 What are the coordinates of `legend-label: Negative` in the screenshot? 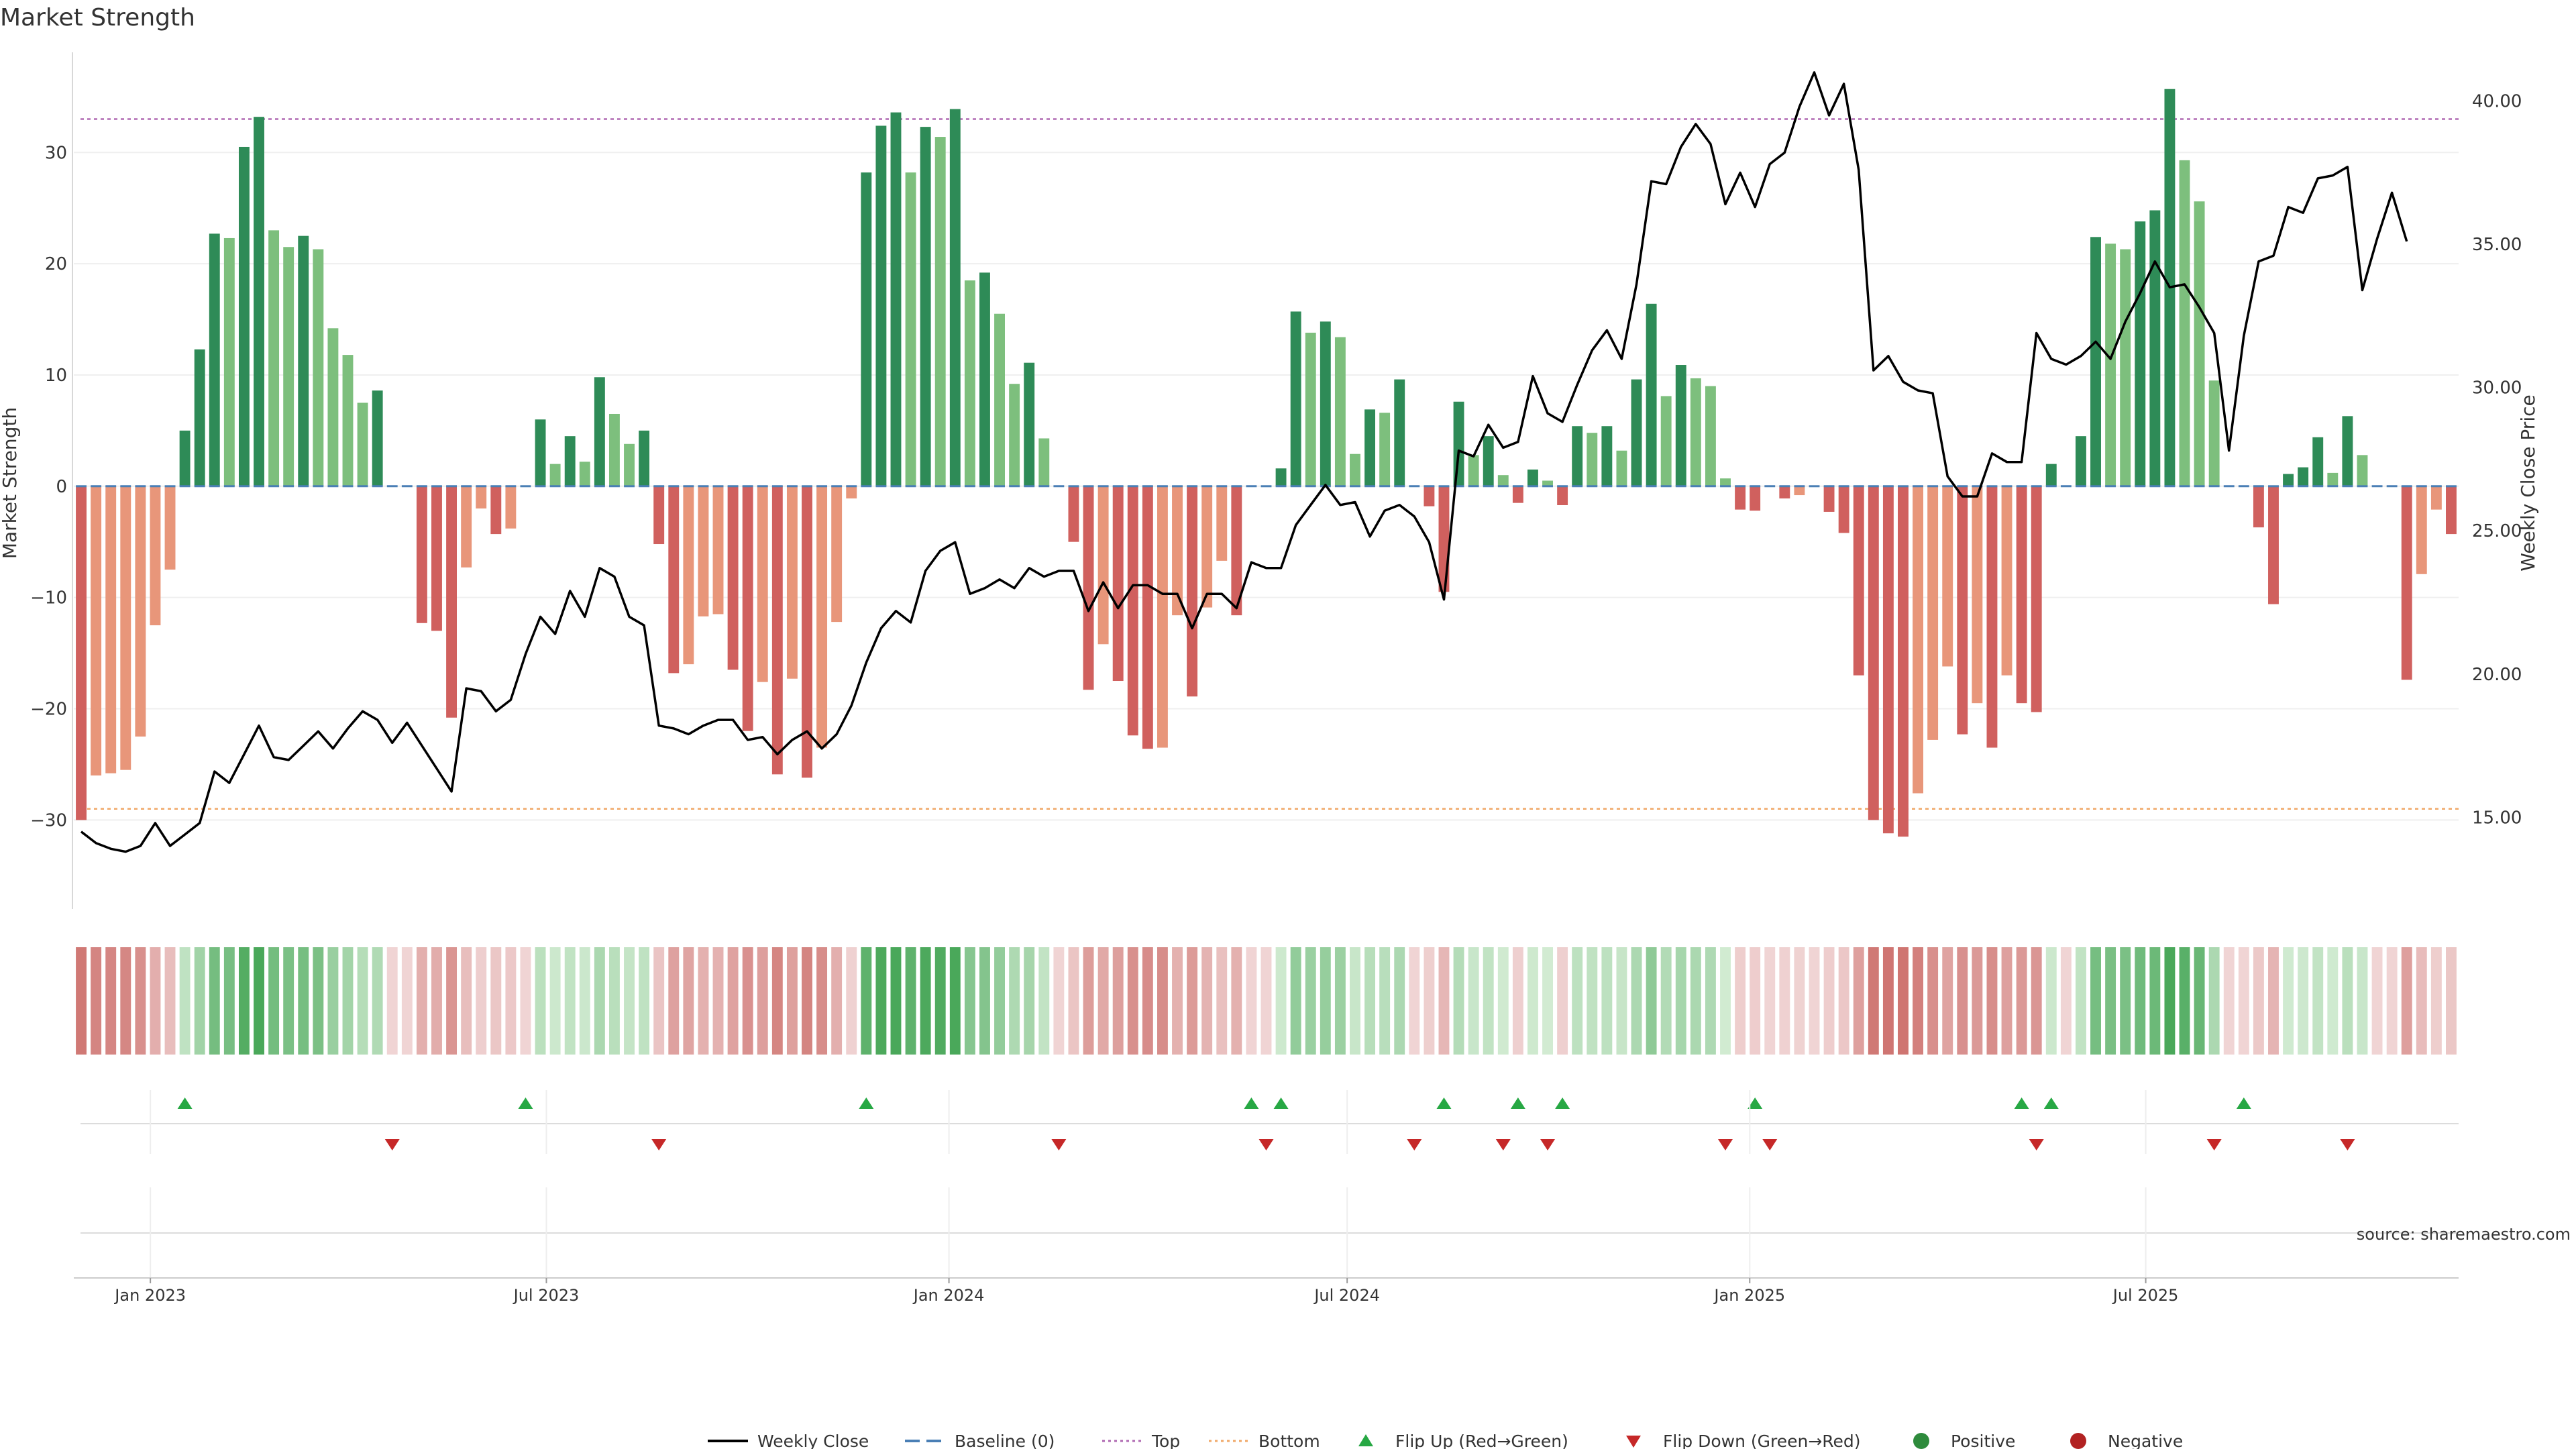 It's located at (2145, 1440).